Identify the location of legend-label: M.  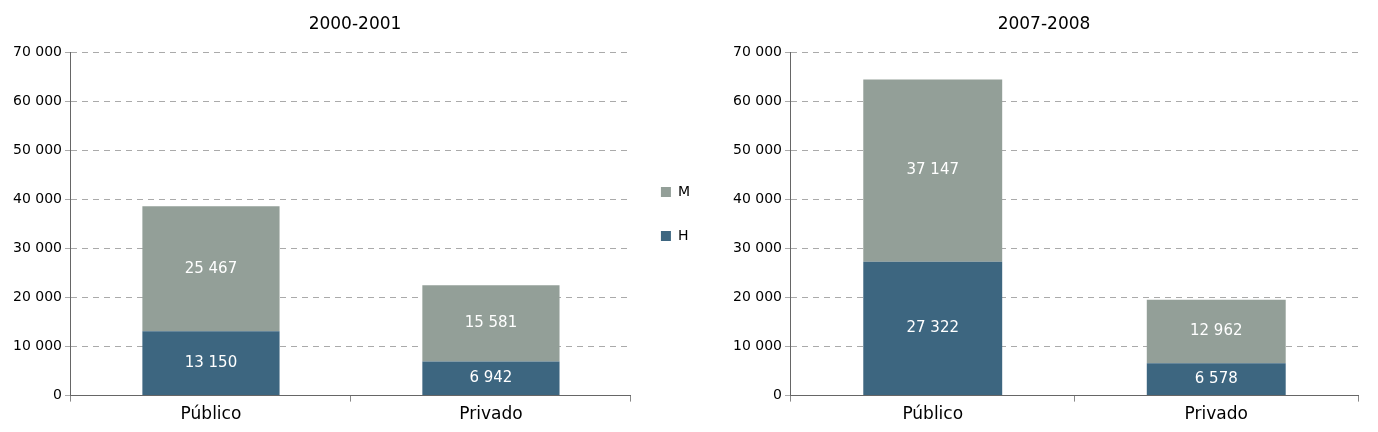
(684, 190).